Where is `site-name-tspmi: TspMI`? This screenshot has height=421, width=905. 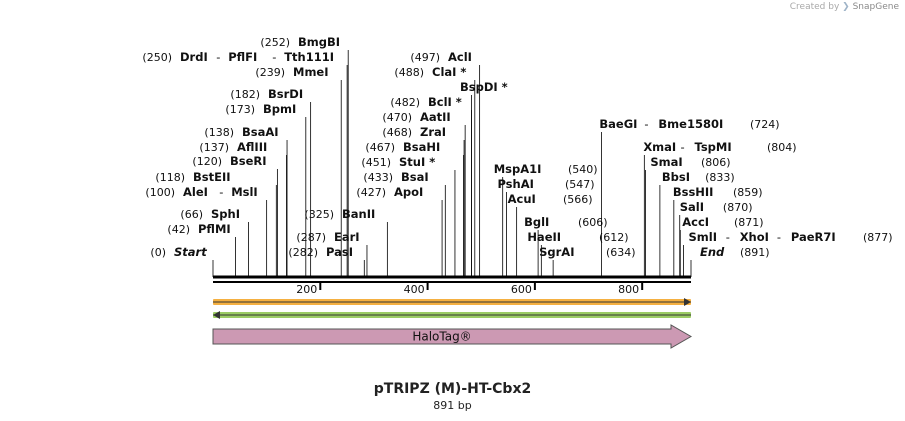
site-name-tspmi: TspMI is located at coordinates (713, 147).